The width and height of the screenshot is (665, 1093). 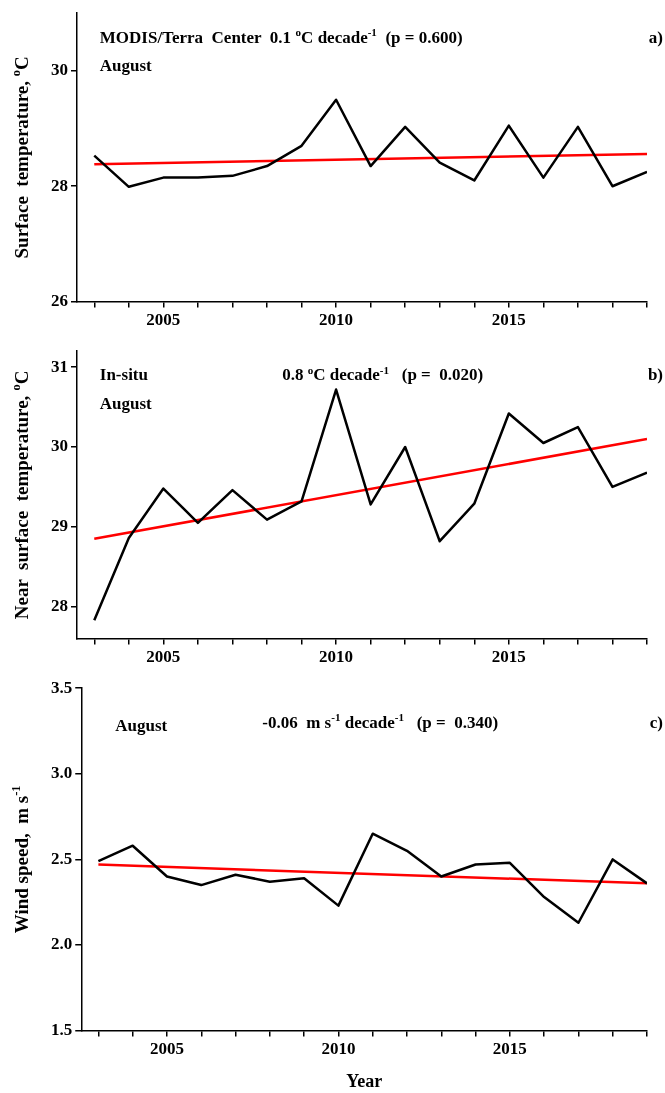 What do you see at coordinates (20, 495) in the screenshot?
I see `y-axis-title: Near surface temperature, oC` at bounding box center [20, 495].